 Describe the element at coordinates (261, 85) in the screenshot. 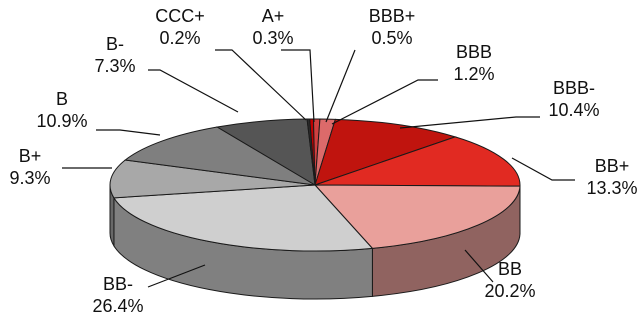

I see `leader-line-ccc-plus` at that location.